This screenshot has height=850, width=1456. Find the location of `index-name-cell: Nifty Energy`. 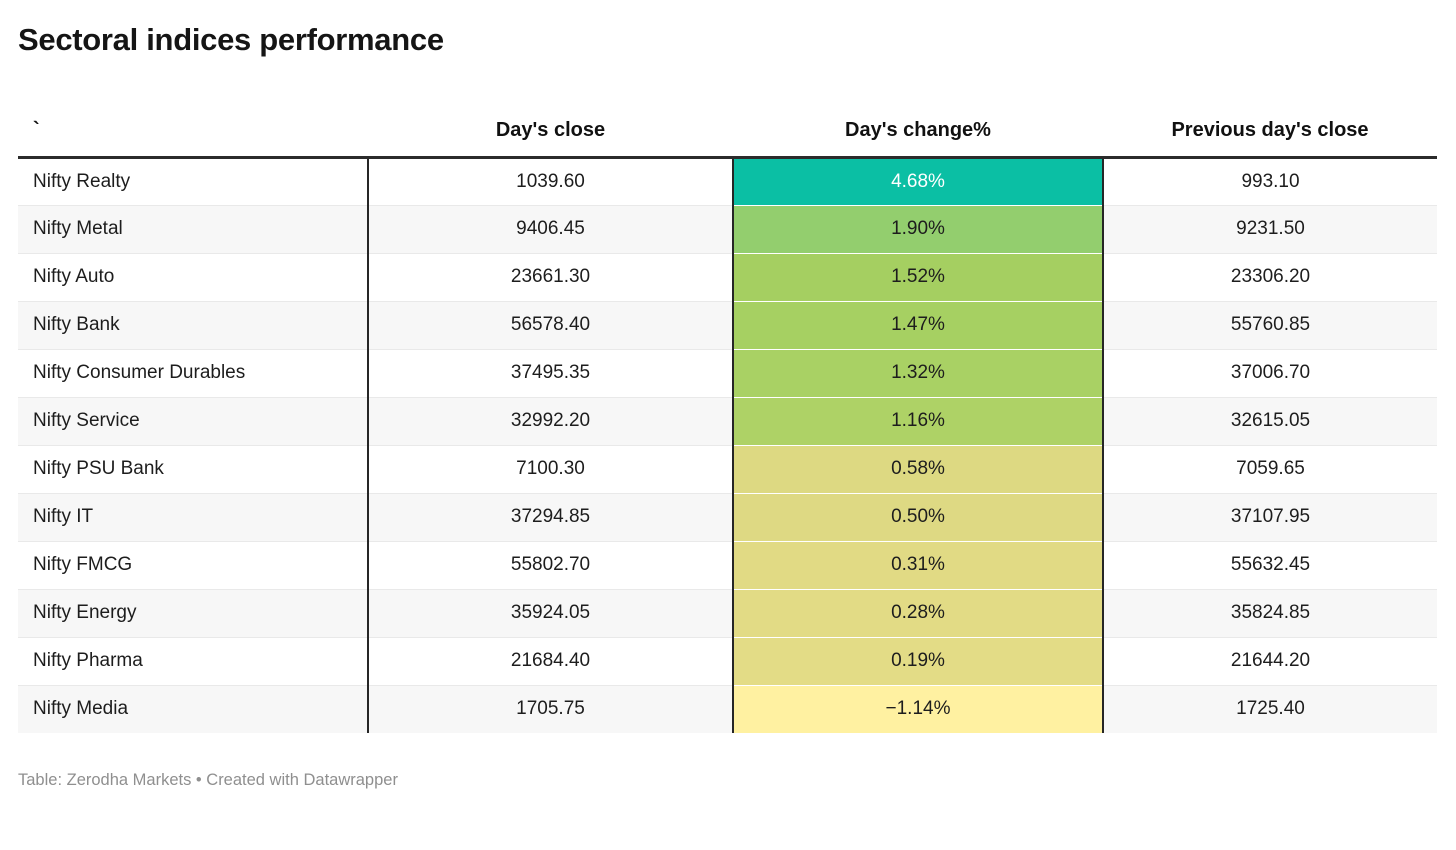

index-name-cell: Nifty Energy is located at coordinates (193, 613).